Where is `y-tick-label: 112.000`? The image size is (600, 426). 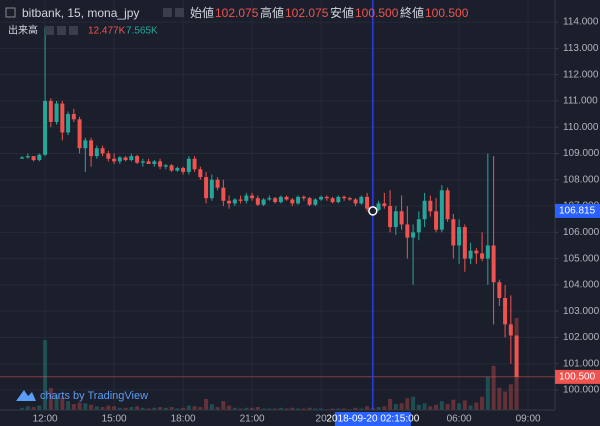 y-tick-label: 112.000 is located at coordinates (581, 74).